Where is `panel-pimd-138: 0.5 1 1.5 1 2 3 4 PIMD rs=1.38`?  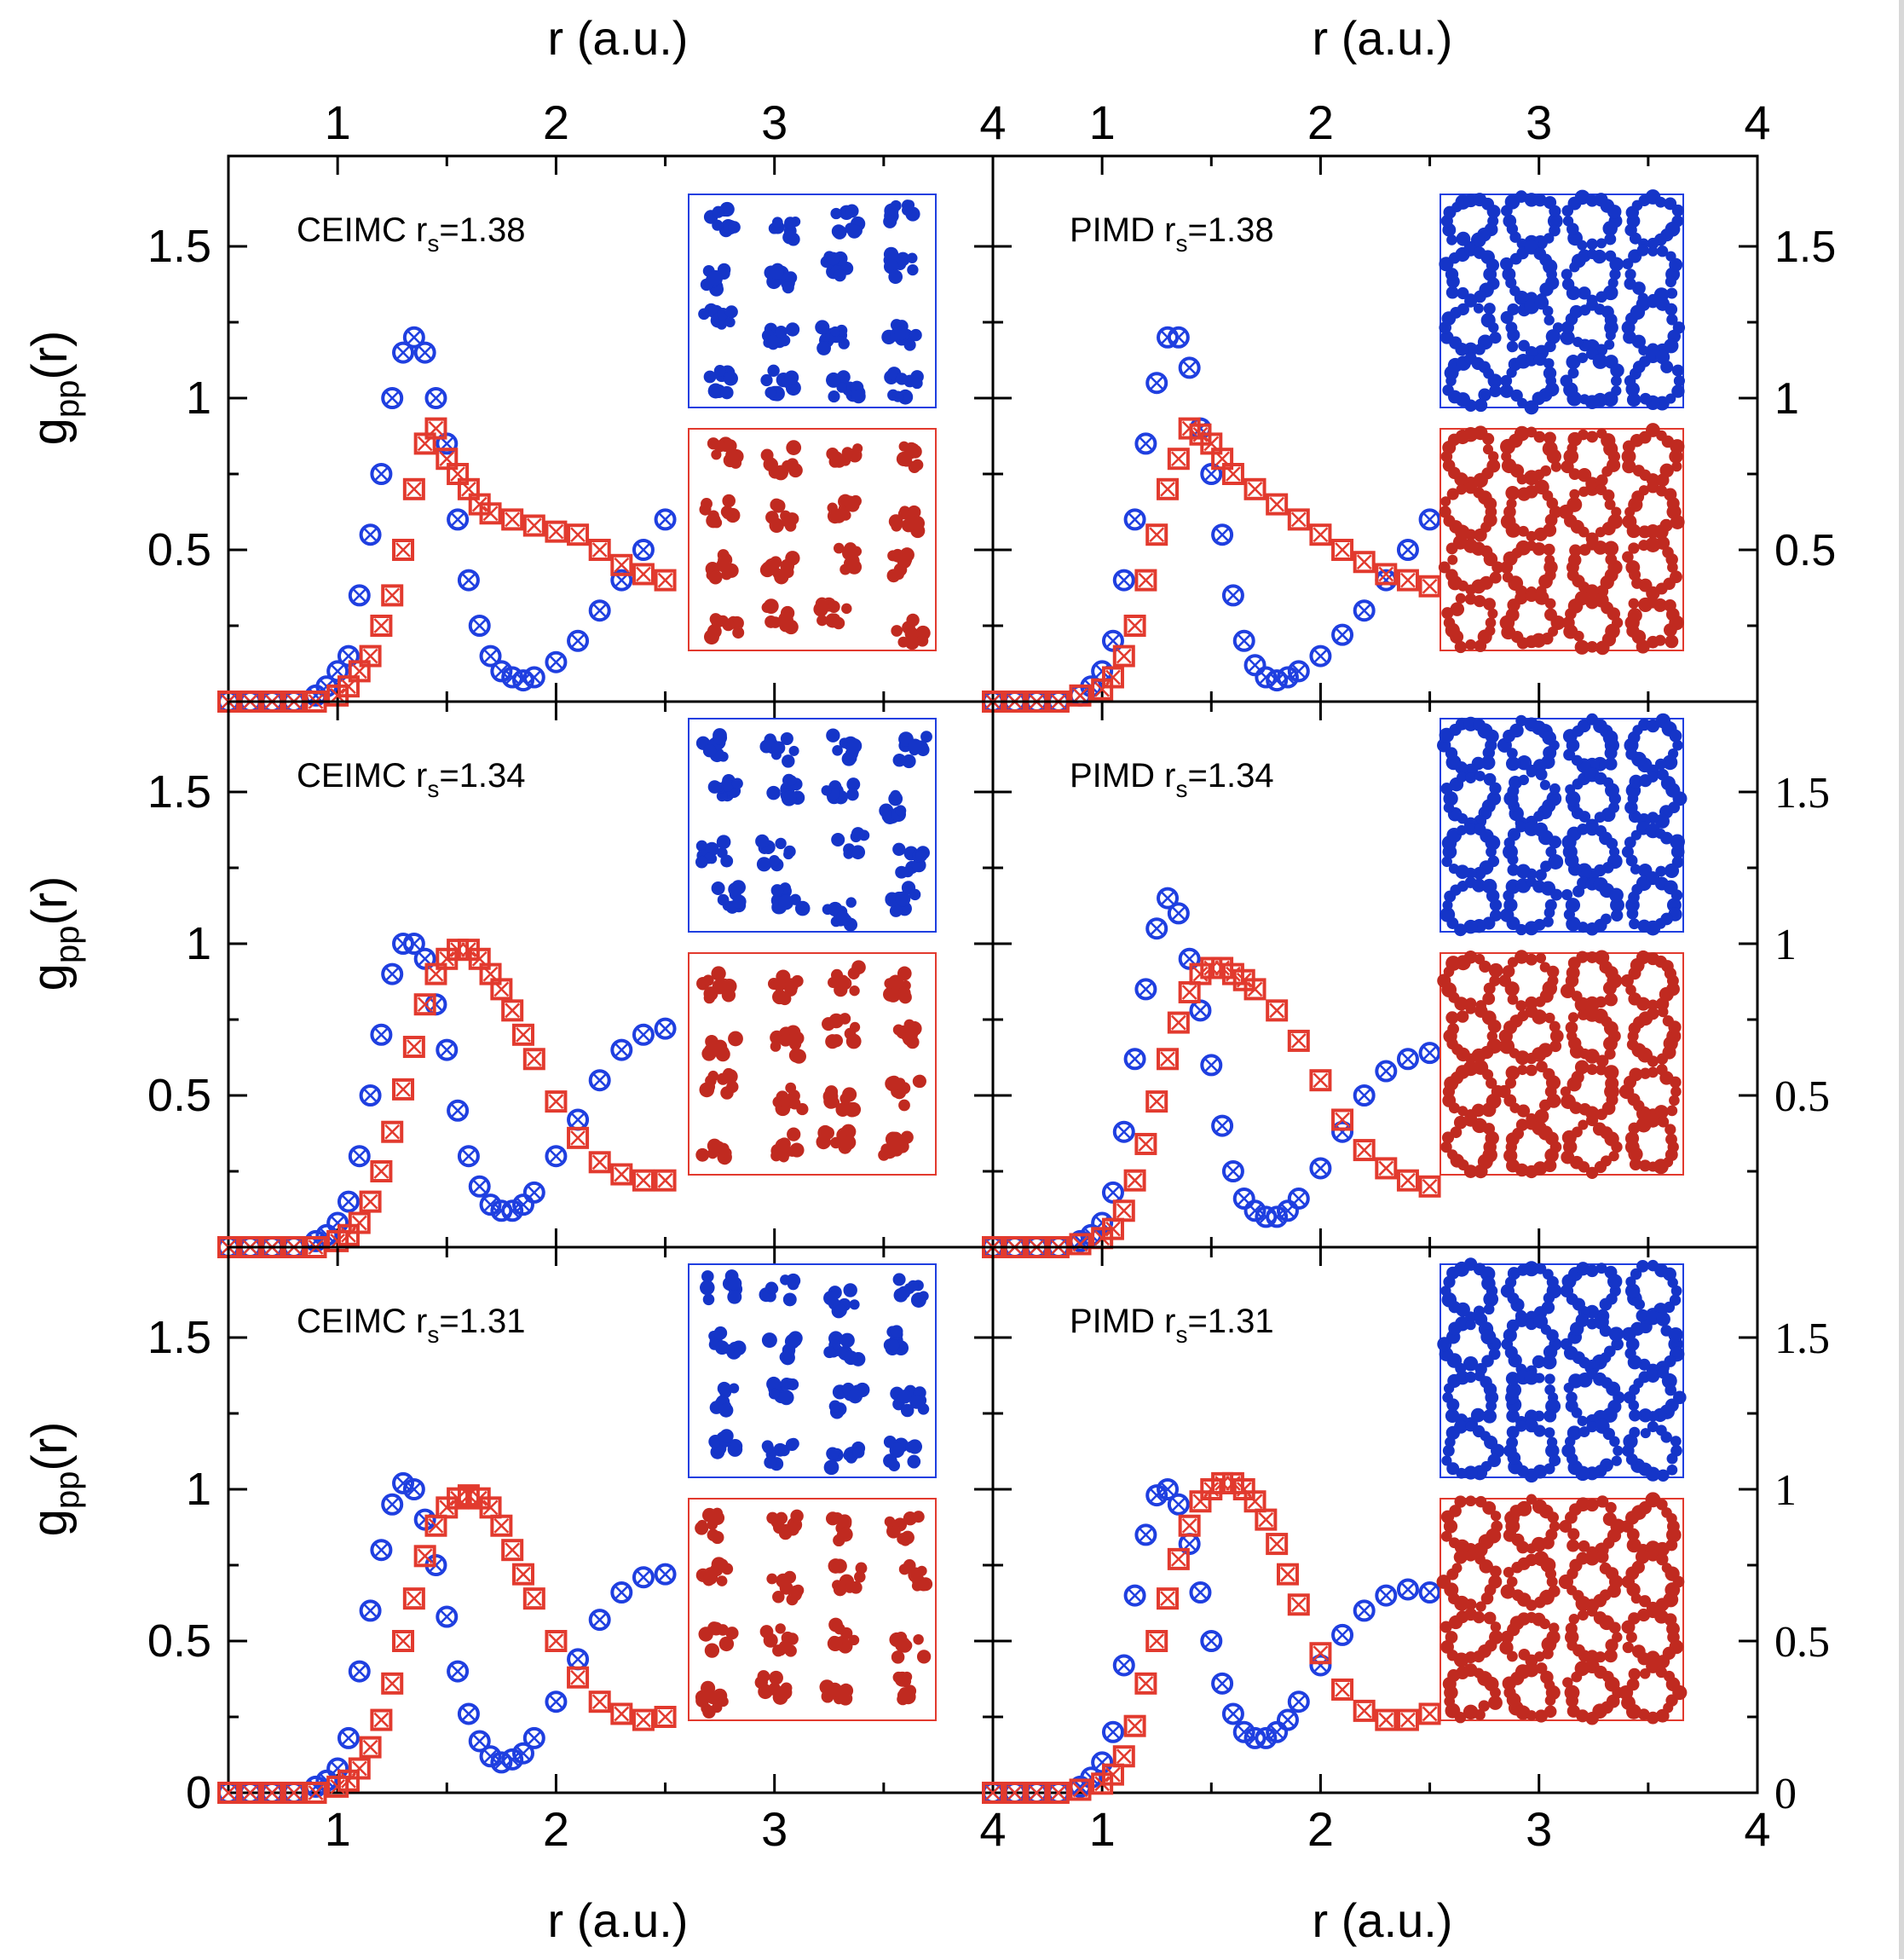 panel-pimd-138: 0.5 1 1.5 1 2 3 4 PIMD rs=1.38 is located at coordinates (1409, 404).